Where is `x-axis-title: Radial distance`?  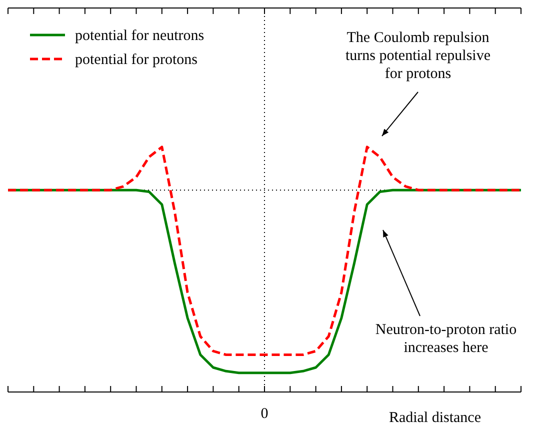 x-axis-title: Radial distance is located at coordinates (435, 417).